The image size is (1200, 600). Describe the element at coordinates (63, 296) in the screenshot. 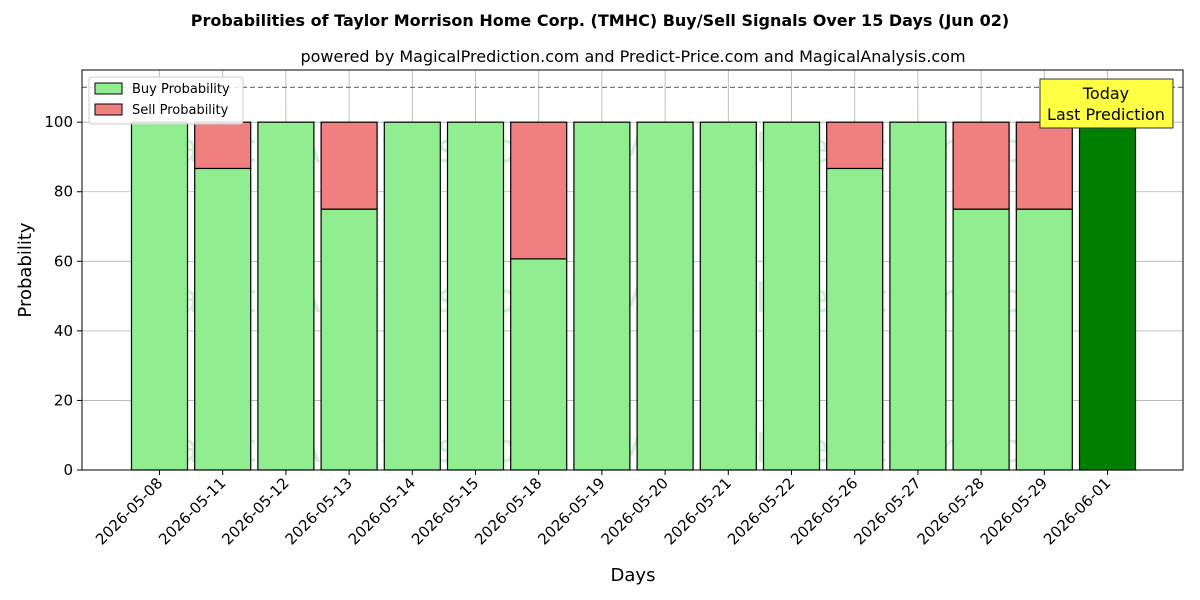

I see `y-axis: 0 20 40 60 80 100` at that location.